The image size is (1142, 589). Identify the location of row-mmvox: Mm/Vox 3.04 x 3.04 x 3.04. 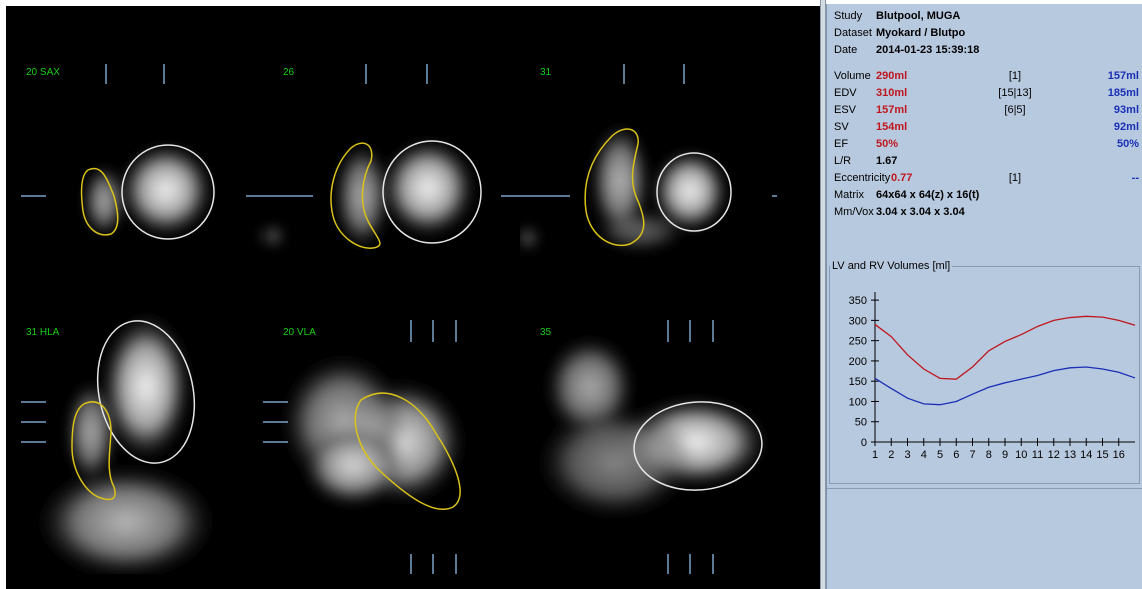
(984, 212).